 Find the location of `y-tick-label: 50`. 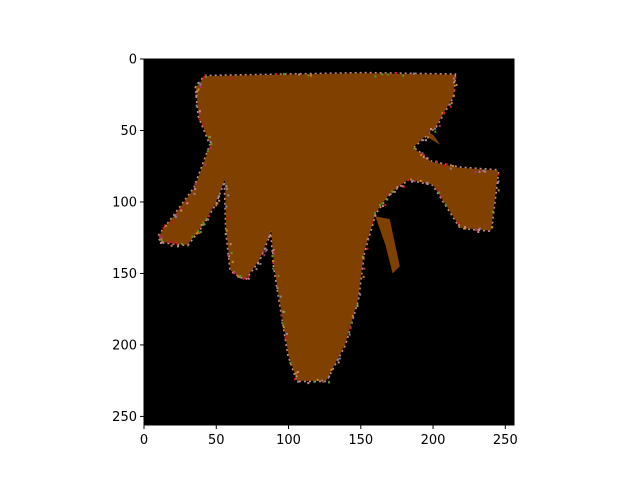

y-tick-label: 50 is located at coordinates (128, 131).